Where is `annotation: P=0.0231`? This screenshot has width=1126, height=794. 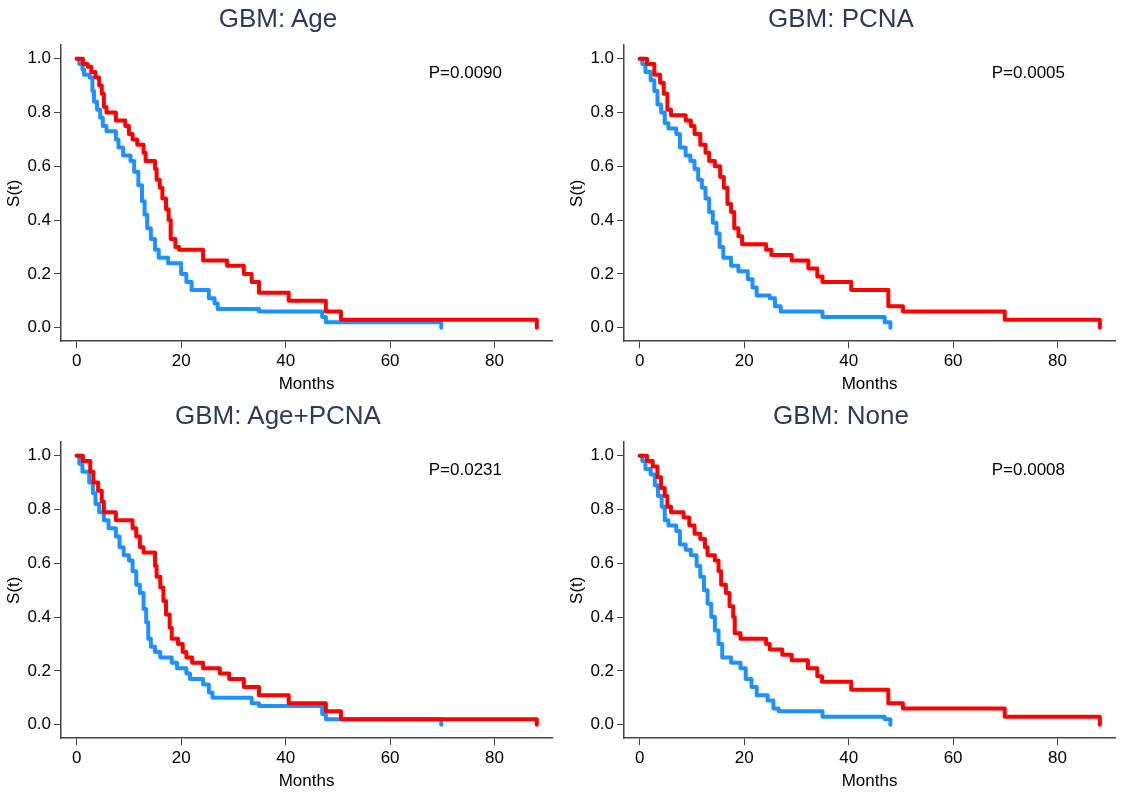 annotation: P=0.0231 is located at coordinates (465, 469).